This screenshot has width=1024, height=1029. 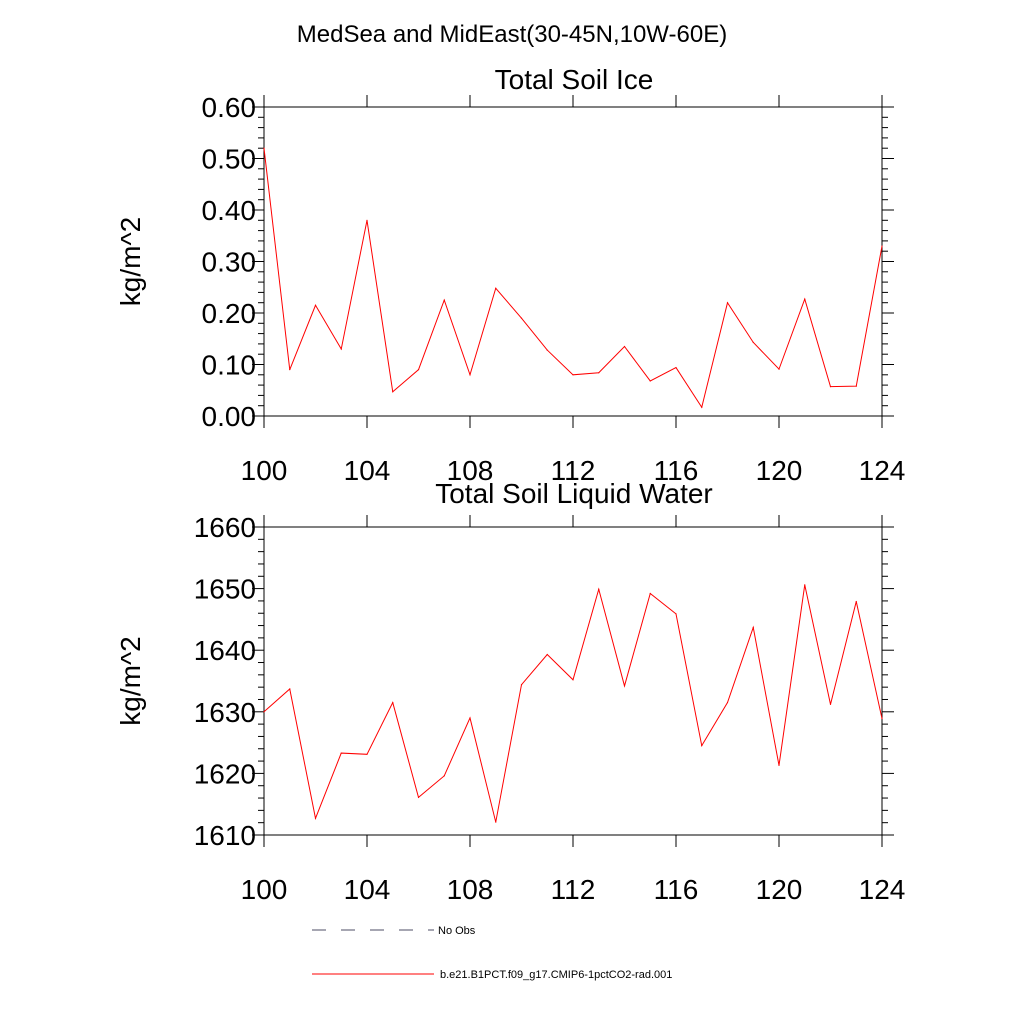 I want to click on panel2-ytick-label: 1660, so click(x=225, y=527).